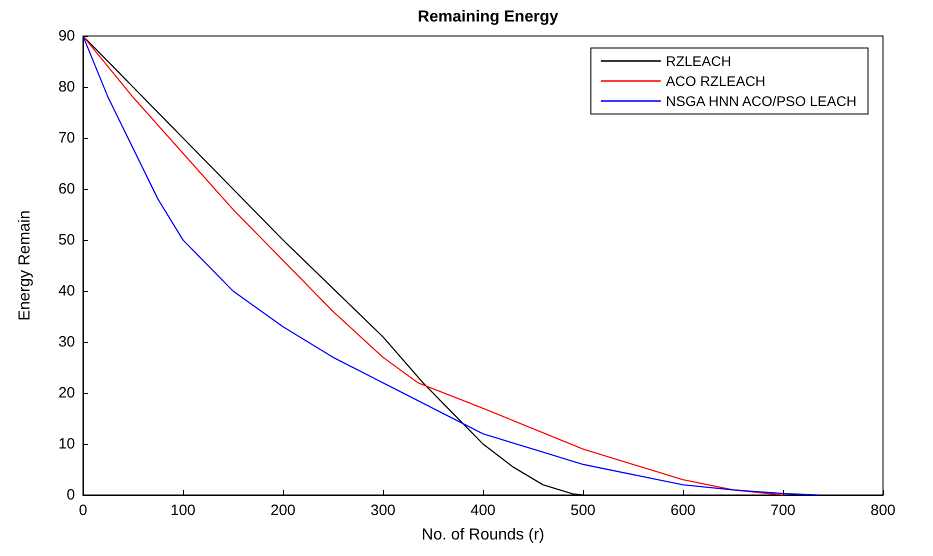 The image size is (933, 556). I want to click on x-tick-label: 0, so click(83, 510).